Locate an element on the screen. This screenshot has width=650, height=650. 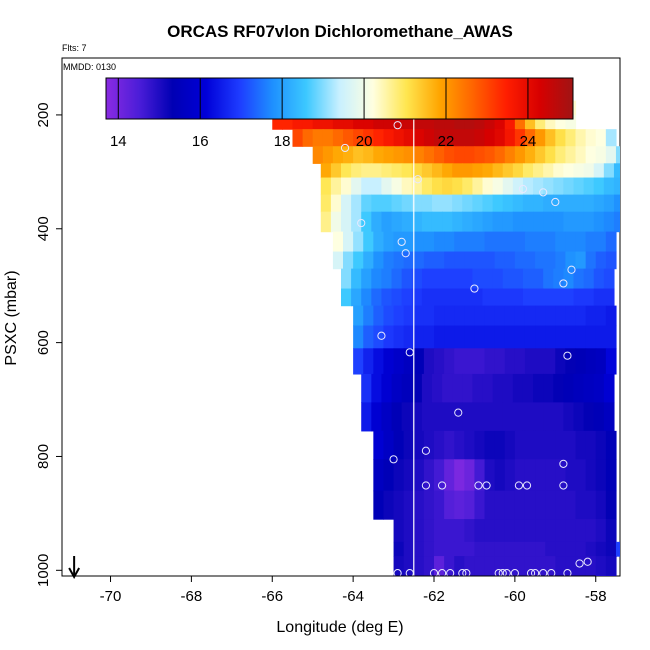
x-tick-label: -64 is located at coordinates (353, 596).